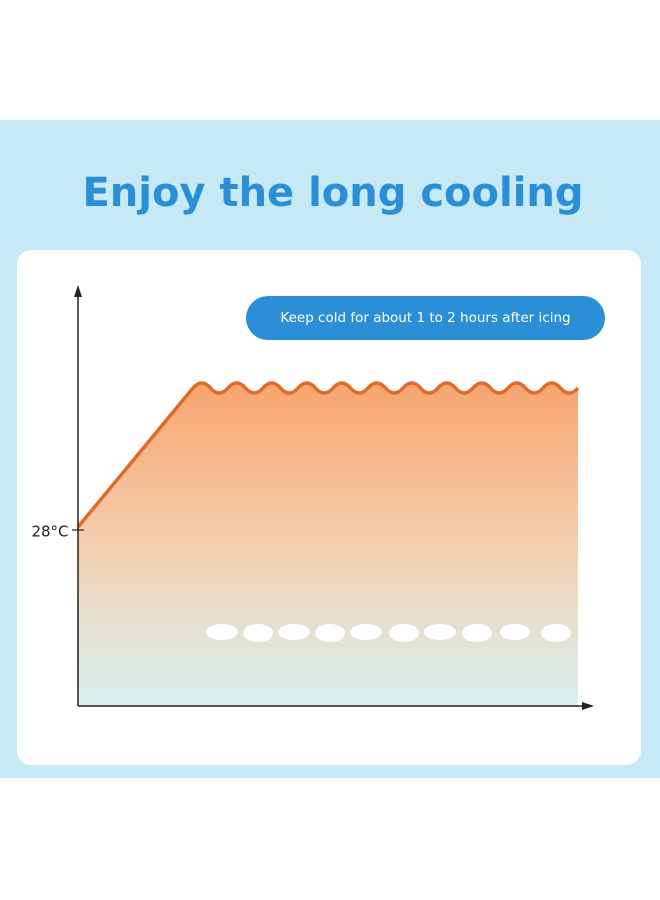 The width and height of the screenshot is (660, 900). Describe the element at coordinates (332, 193) in the screenshot. I see `title: Enjoy the long cooling` at that location.